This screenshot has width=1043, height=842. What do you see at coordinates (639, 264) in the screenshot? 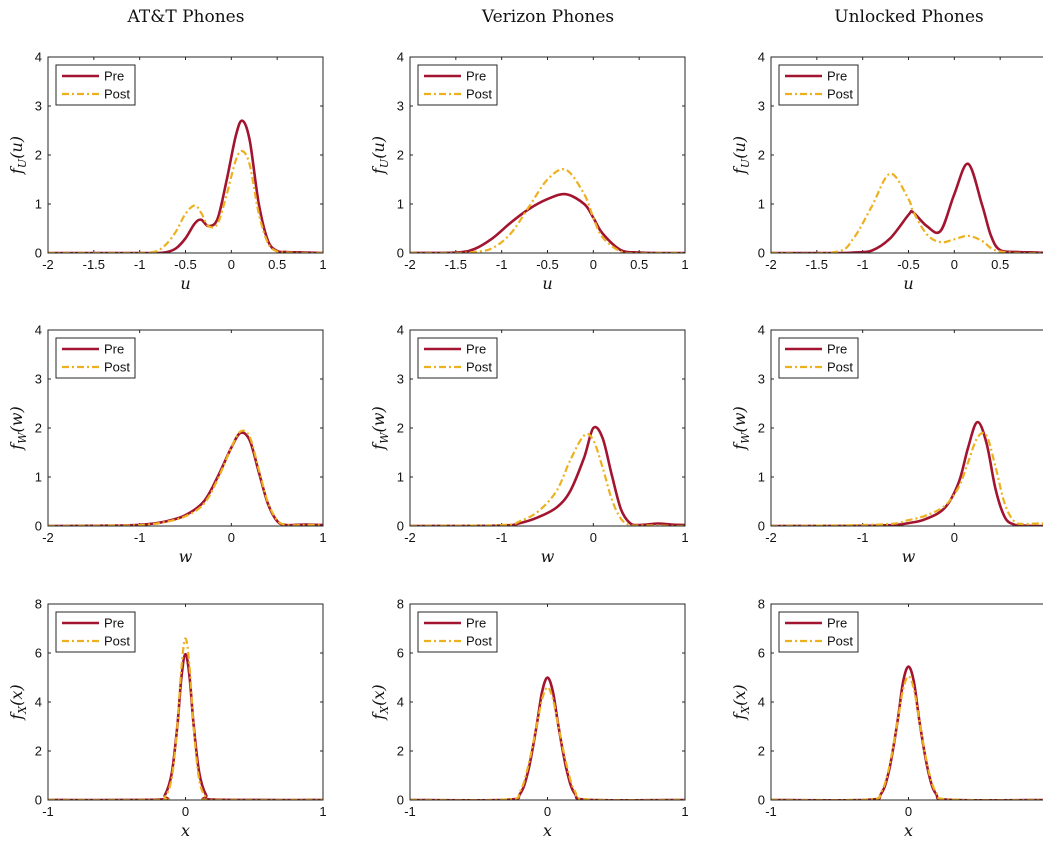
I see `x-tick-label: 0.5` at bounding box center [639, 264].